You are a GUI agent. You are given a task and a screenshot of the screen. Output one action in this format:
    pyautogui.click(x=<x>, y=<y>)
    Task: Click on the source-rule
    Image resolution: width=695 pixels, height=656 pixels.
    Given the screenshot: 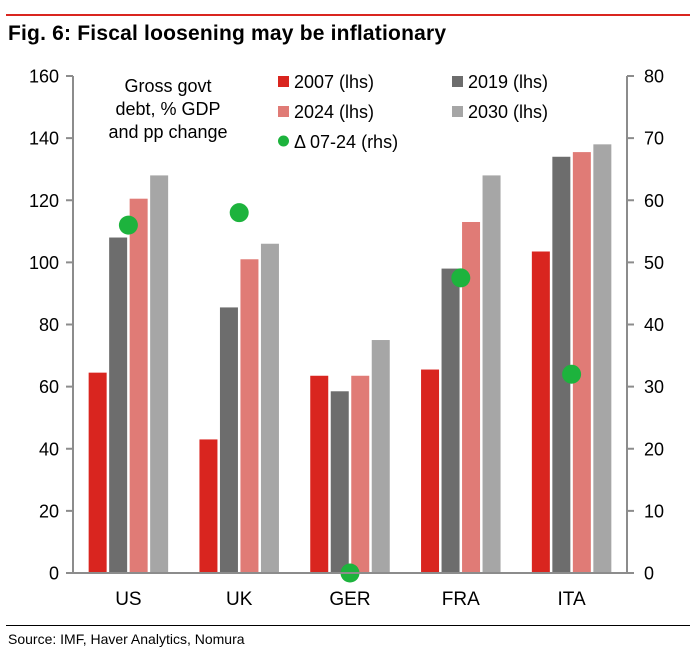 What is the action you would take?
    pyautogui.click(x=348, y=625)
    